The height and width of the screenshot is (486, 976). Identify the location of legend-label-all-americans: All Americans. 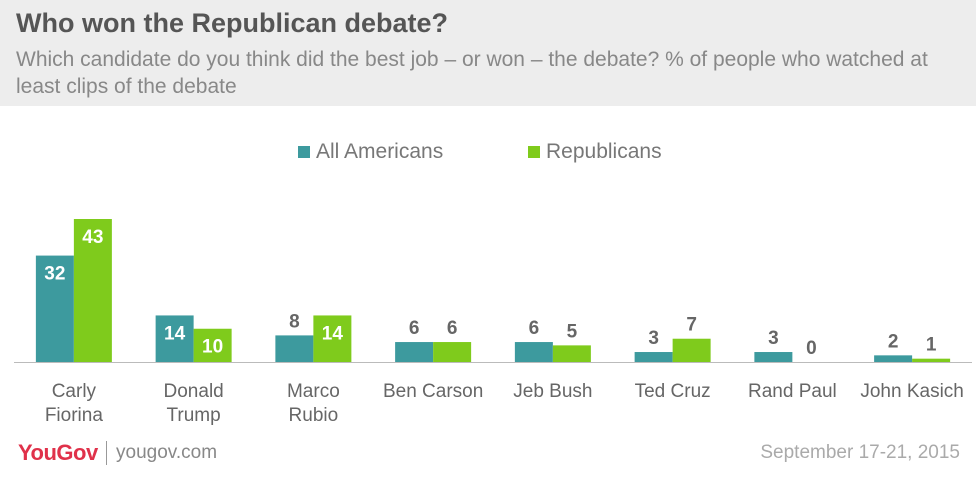
(380, 151).